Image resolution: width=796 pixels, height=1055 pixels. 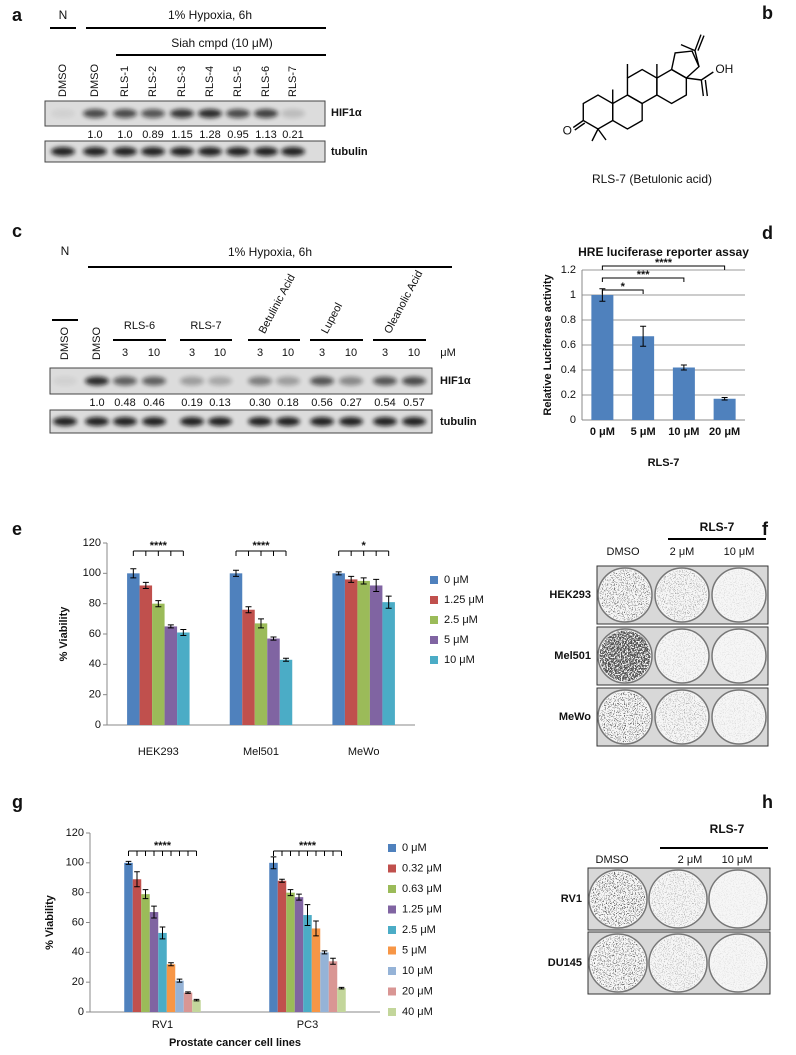 What do you see at coordinates (456, 580) in the screenshot?
I see `legend-label: 0 μM` at bounding box center [456, 580].